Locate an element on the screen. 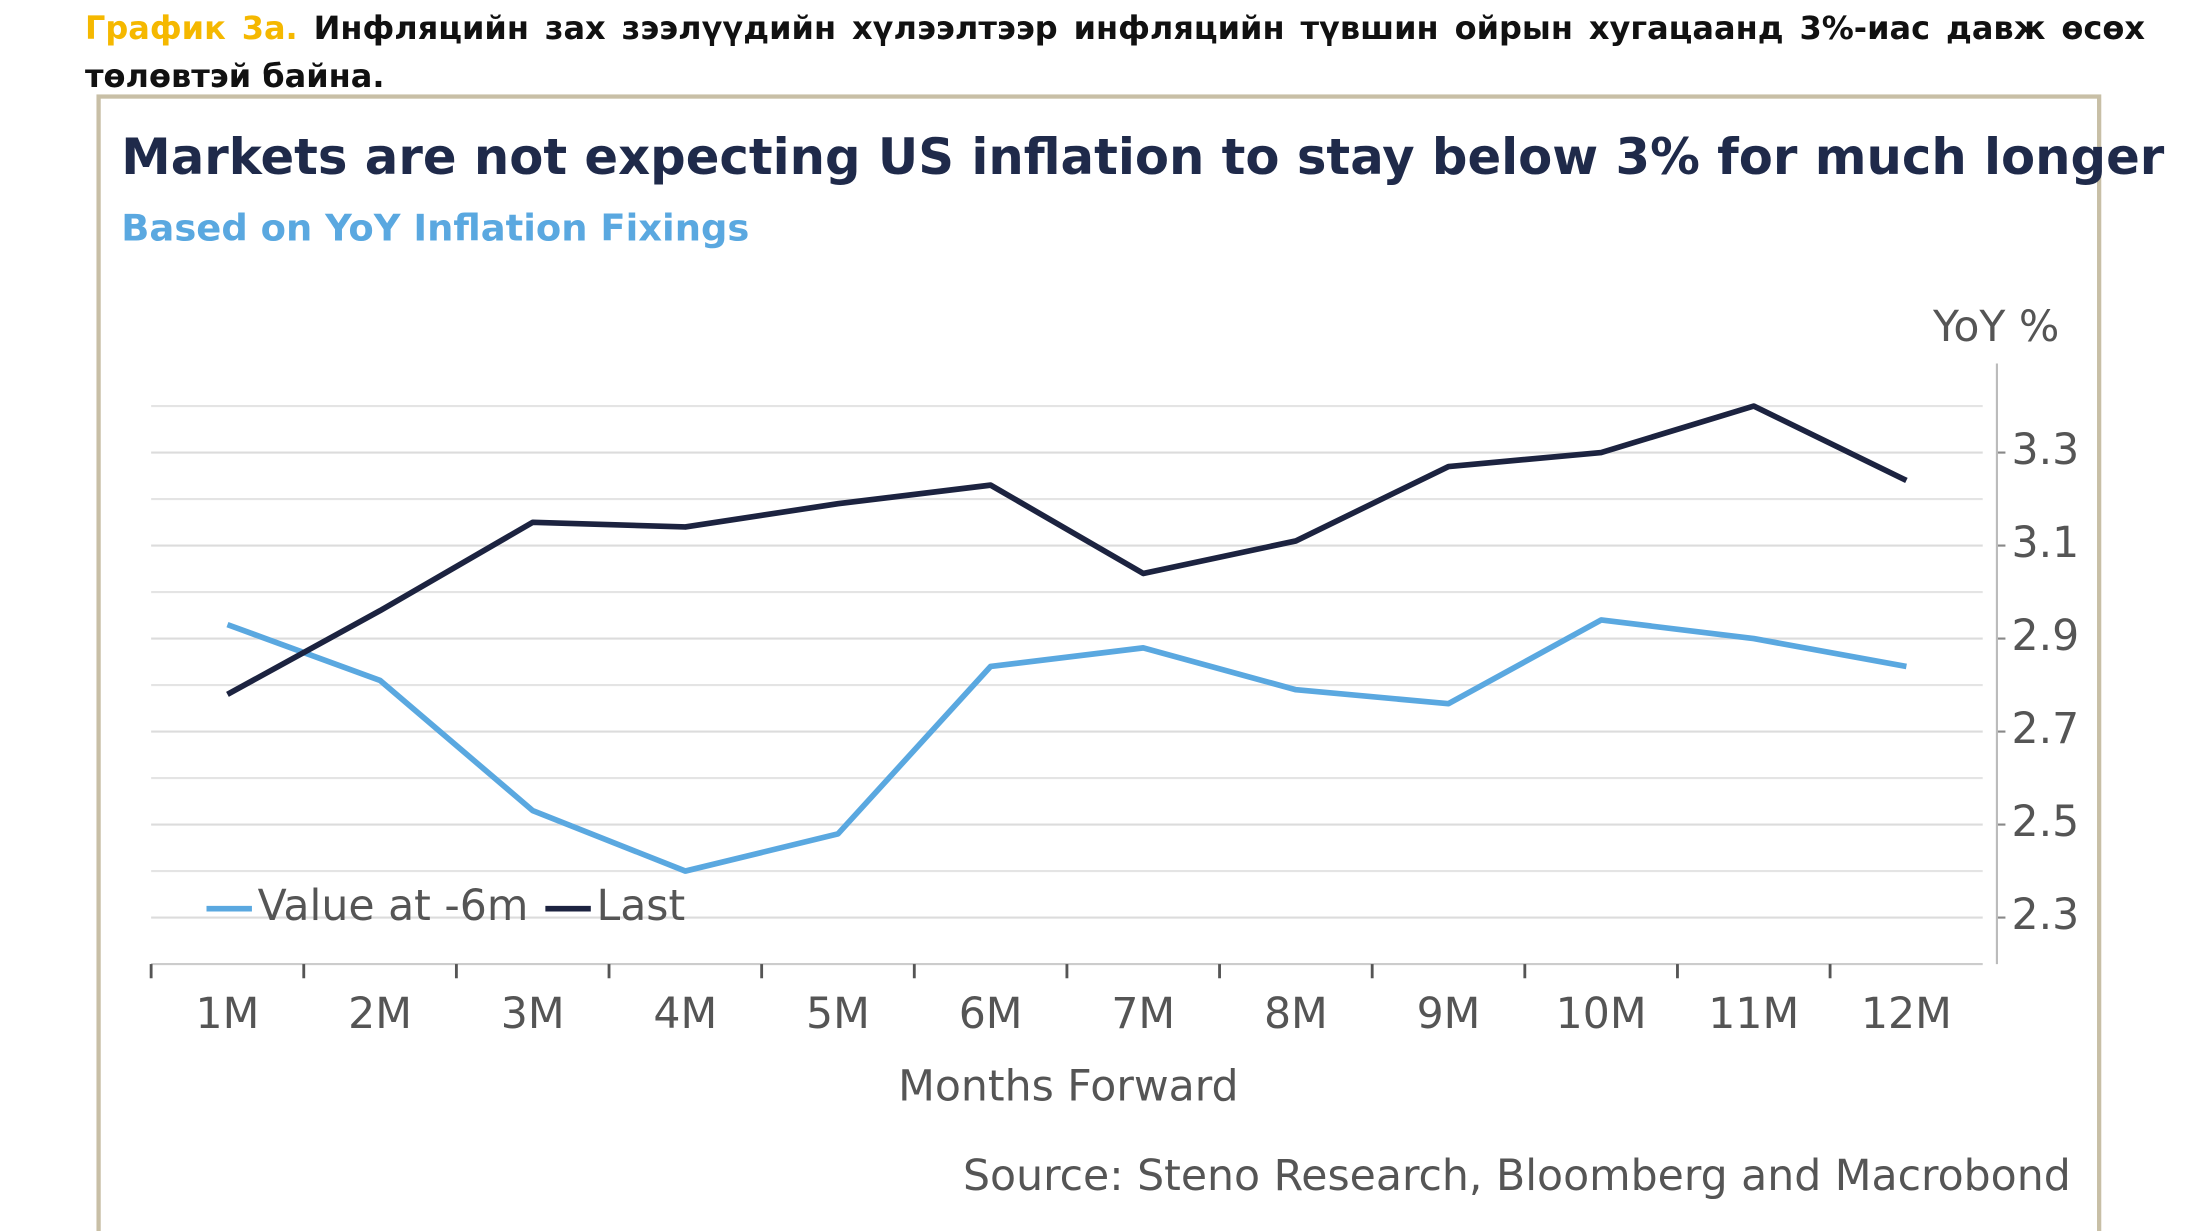  y-tick-label: 2.7 is located at coordinates (2046, 729).